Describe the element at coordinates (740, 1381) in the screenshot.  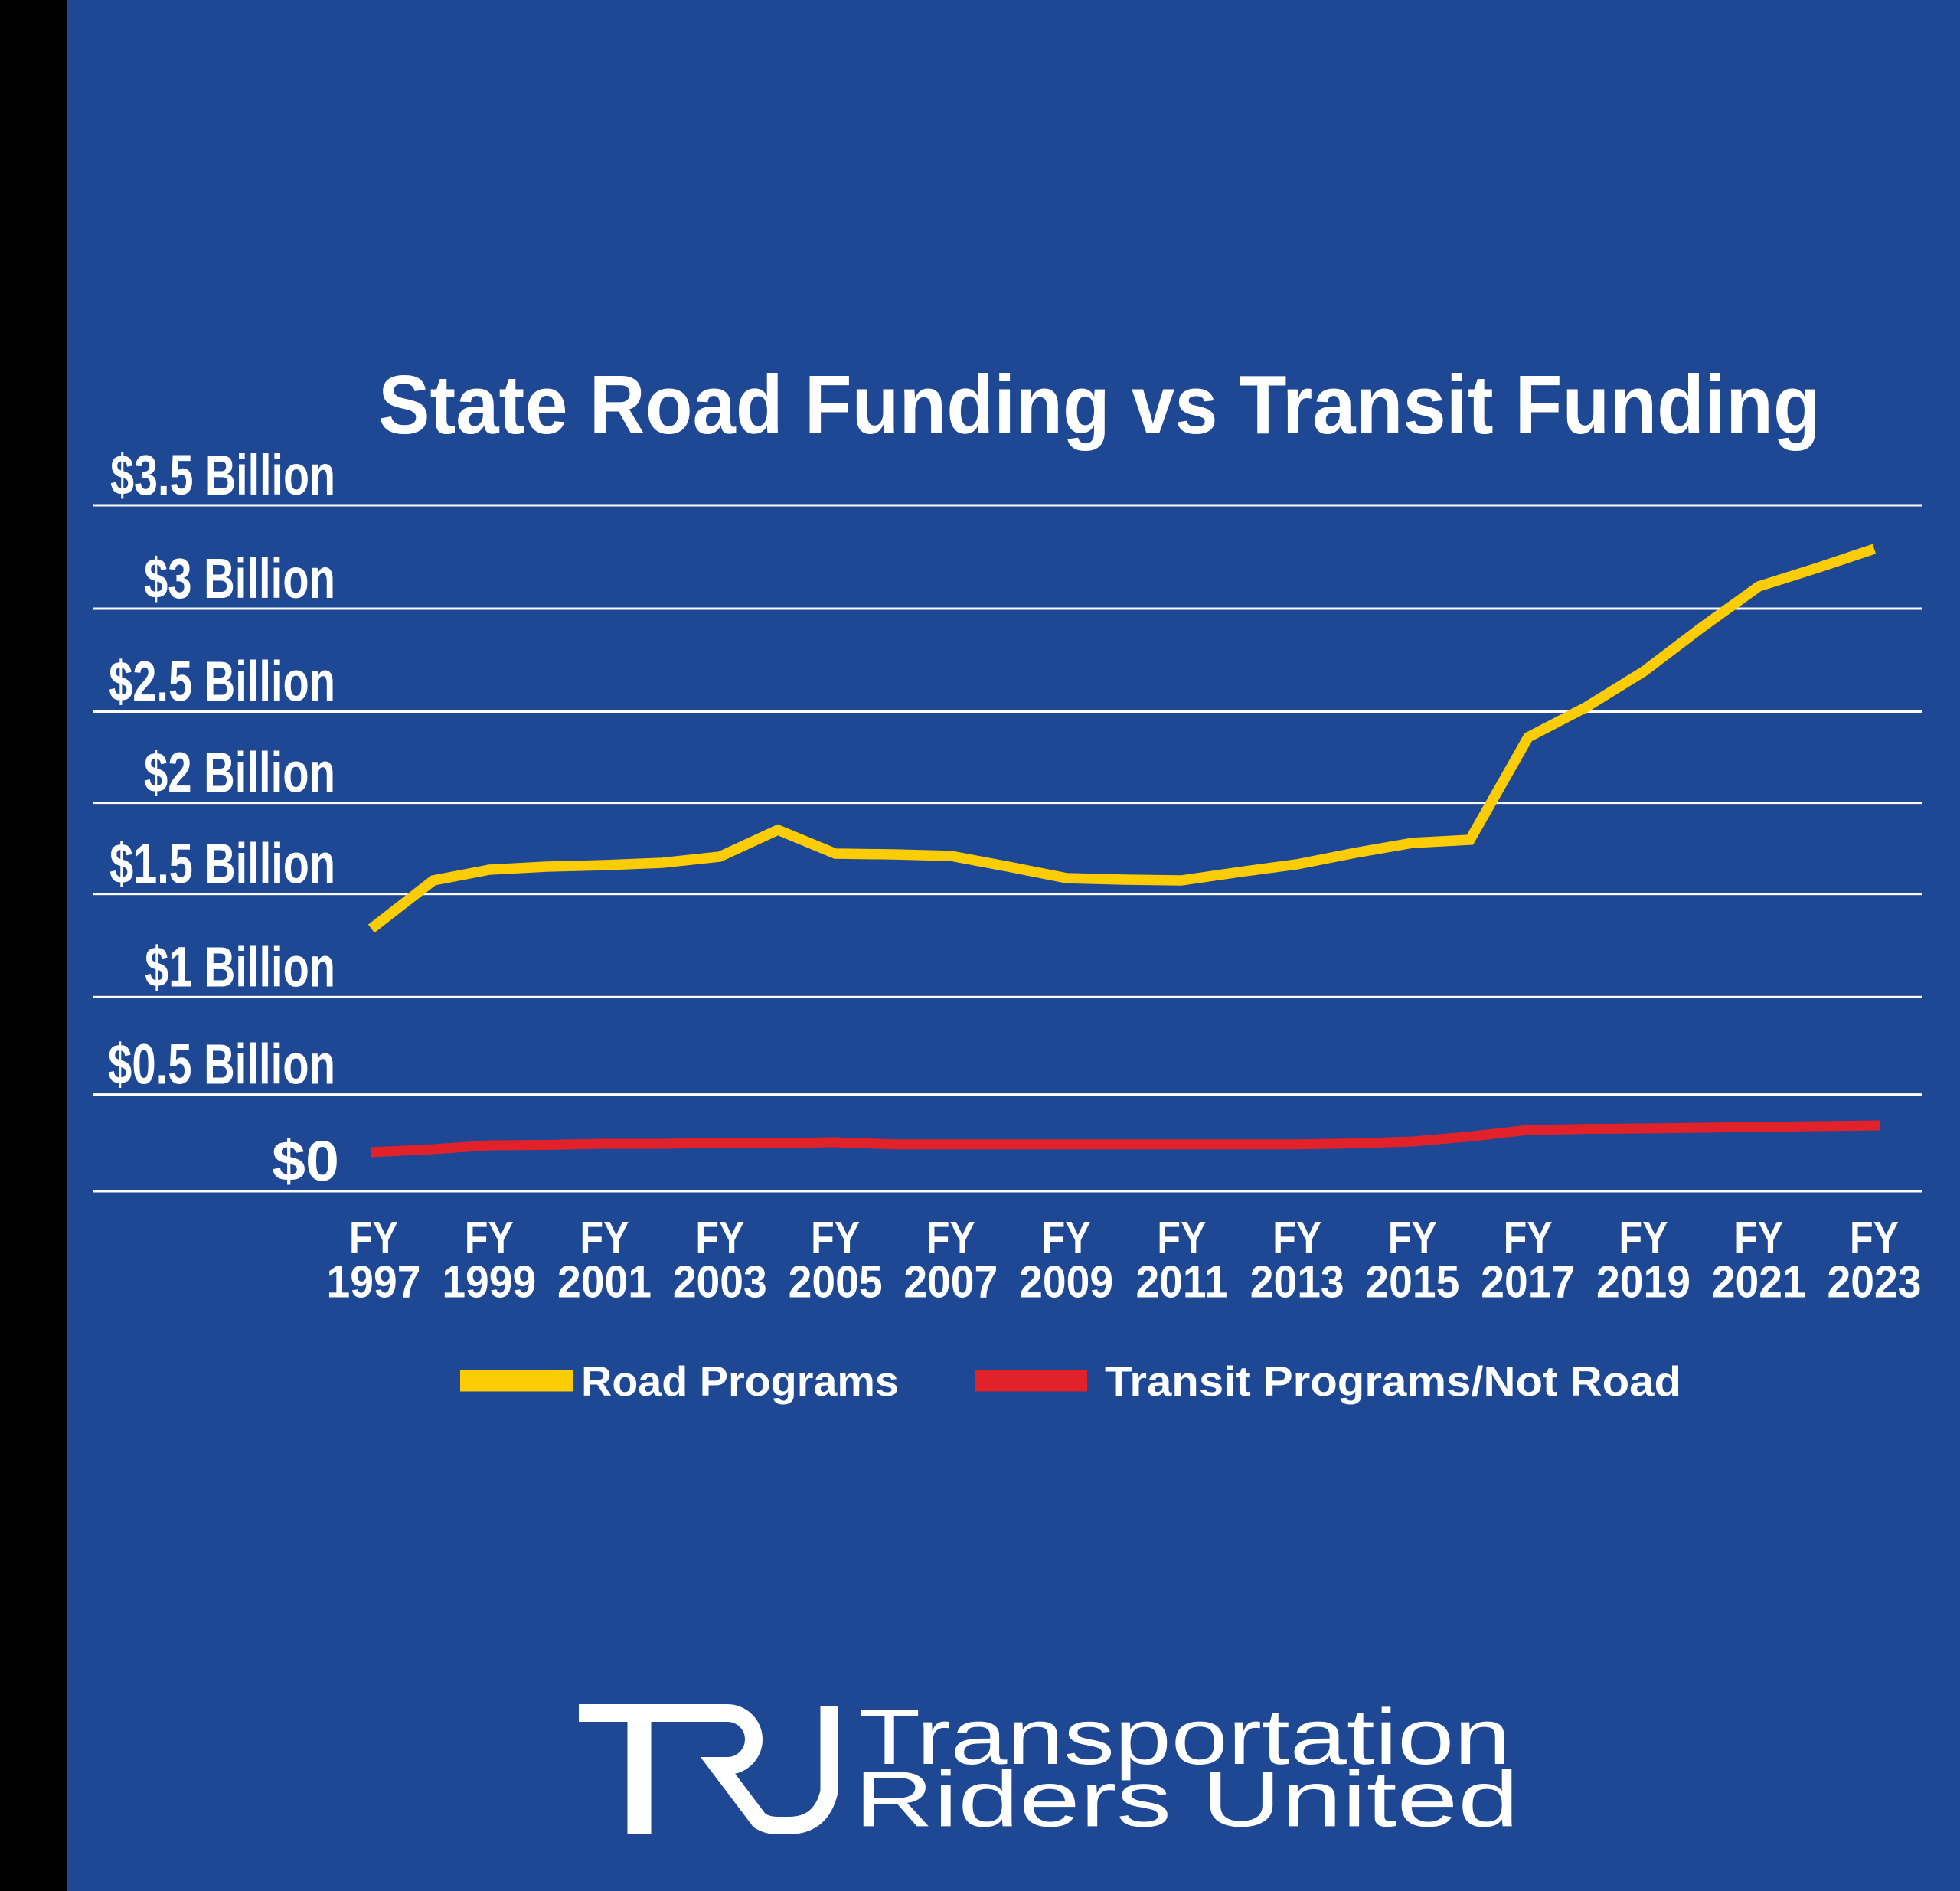
I see `svg-text: Road Programs` at that location.